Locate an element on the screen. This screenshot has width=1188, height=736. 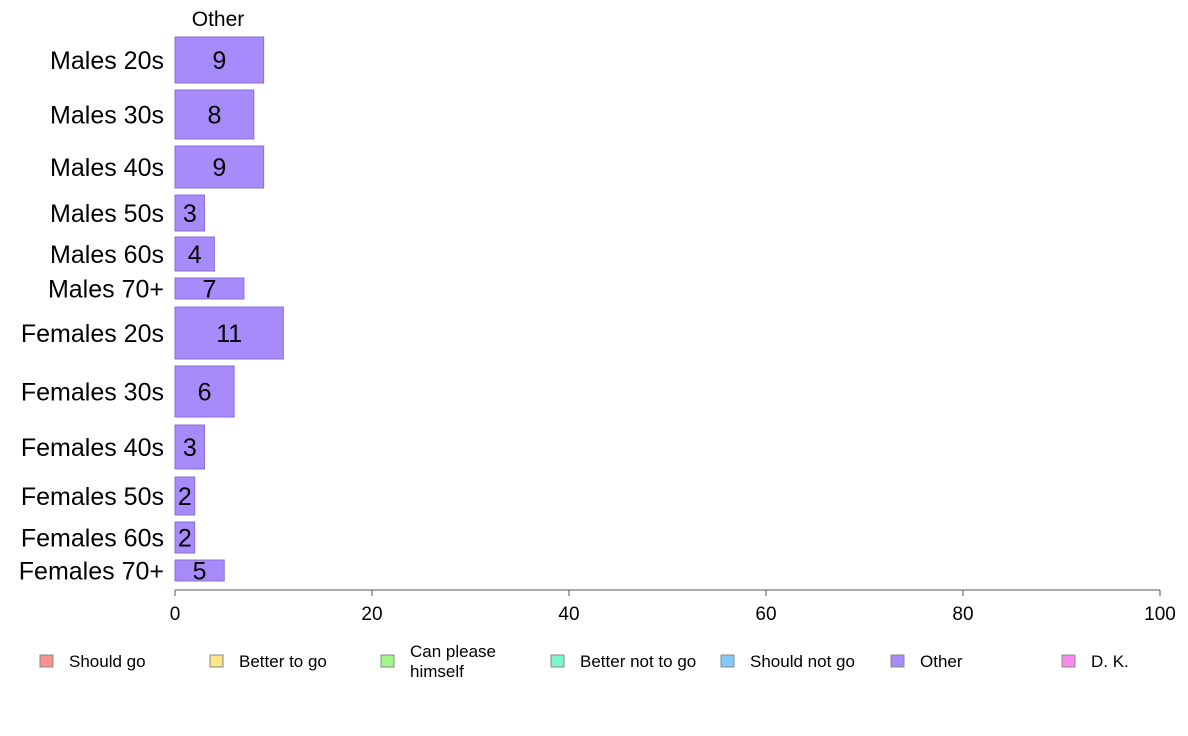
bar-value-label: 8 is located at coordinates (214, 116).